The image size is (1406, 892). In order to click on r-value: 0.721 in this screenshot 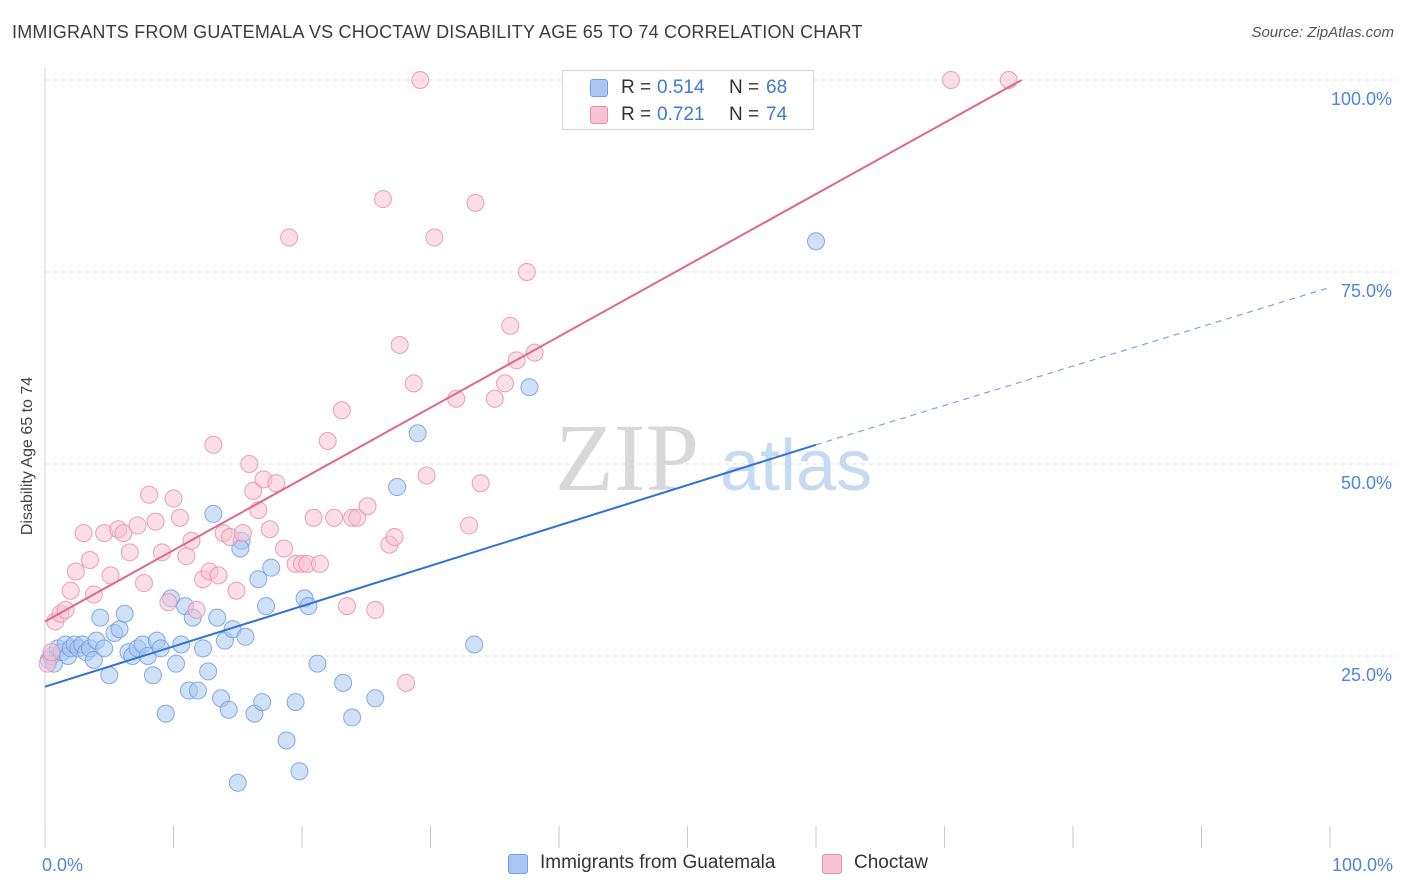, I will do `click(681, 114)`.